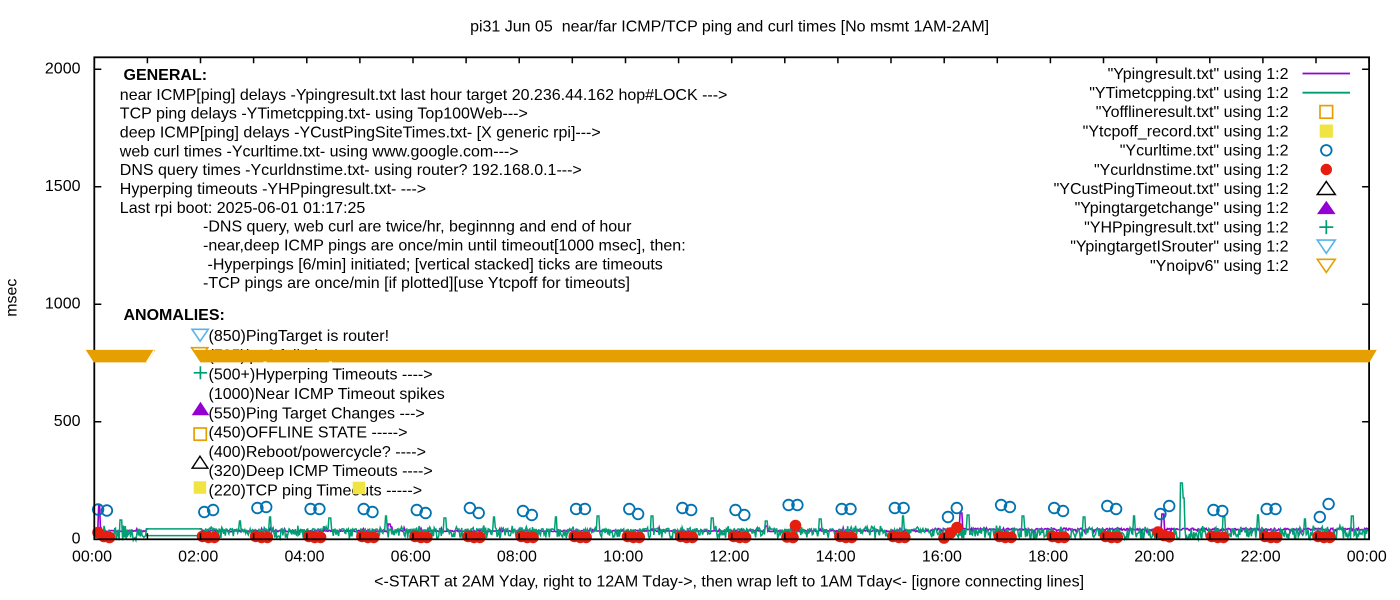 The width and height of the screenshot is (1400, 600). Describe the element at coordinates (729, 557) in the screenshot. I see `svg-text: 12:00` at that location.